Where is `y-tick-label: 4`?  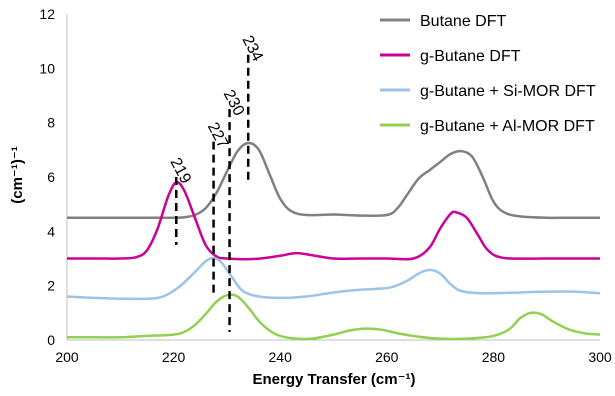
y-tick-label: 4 is located at coordinates (51, 231).